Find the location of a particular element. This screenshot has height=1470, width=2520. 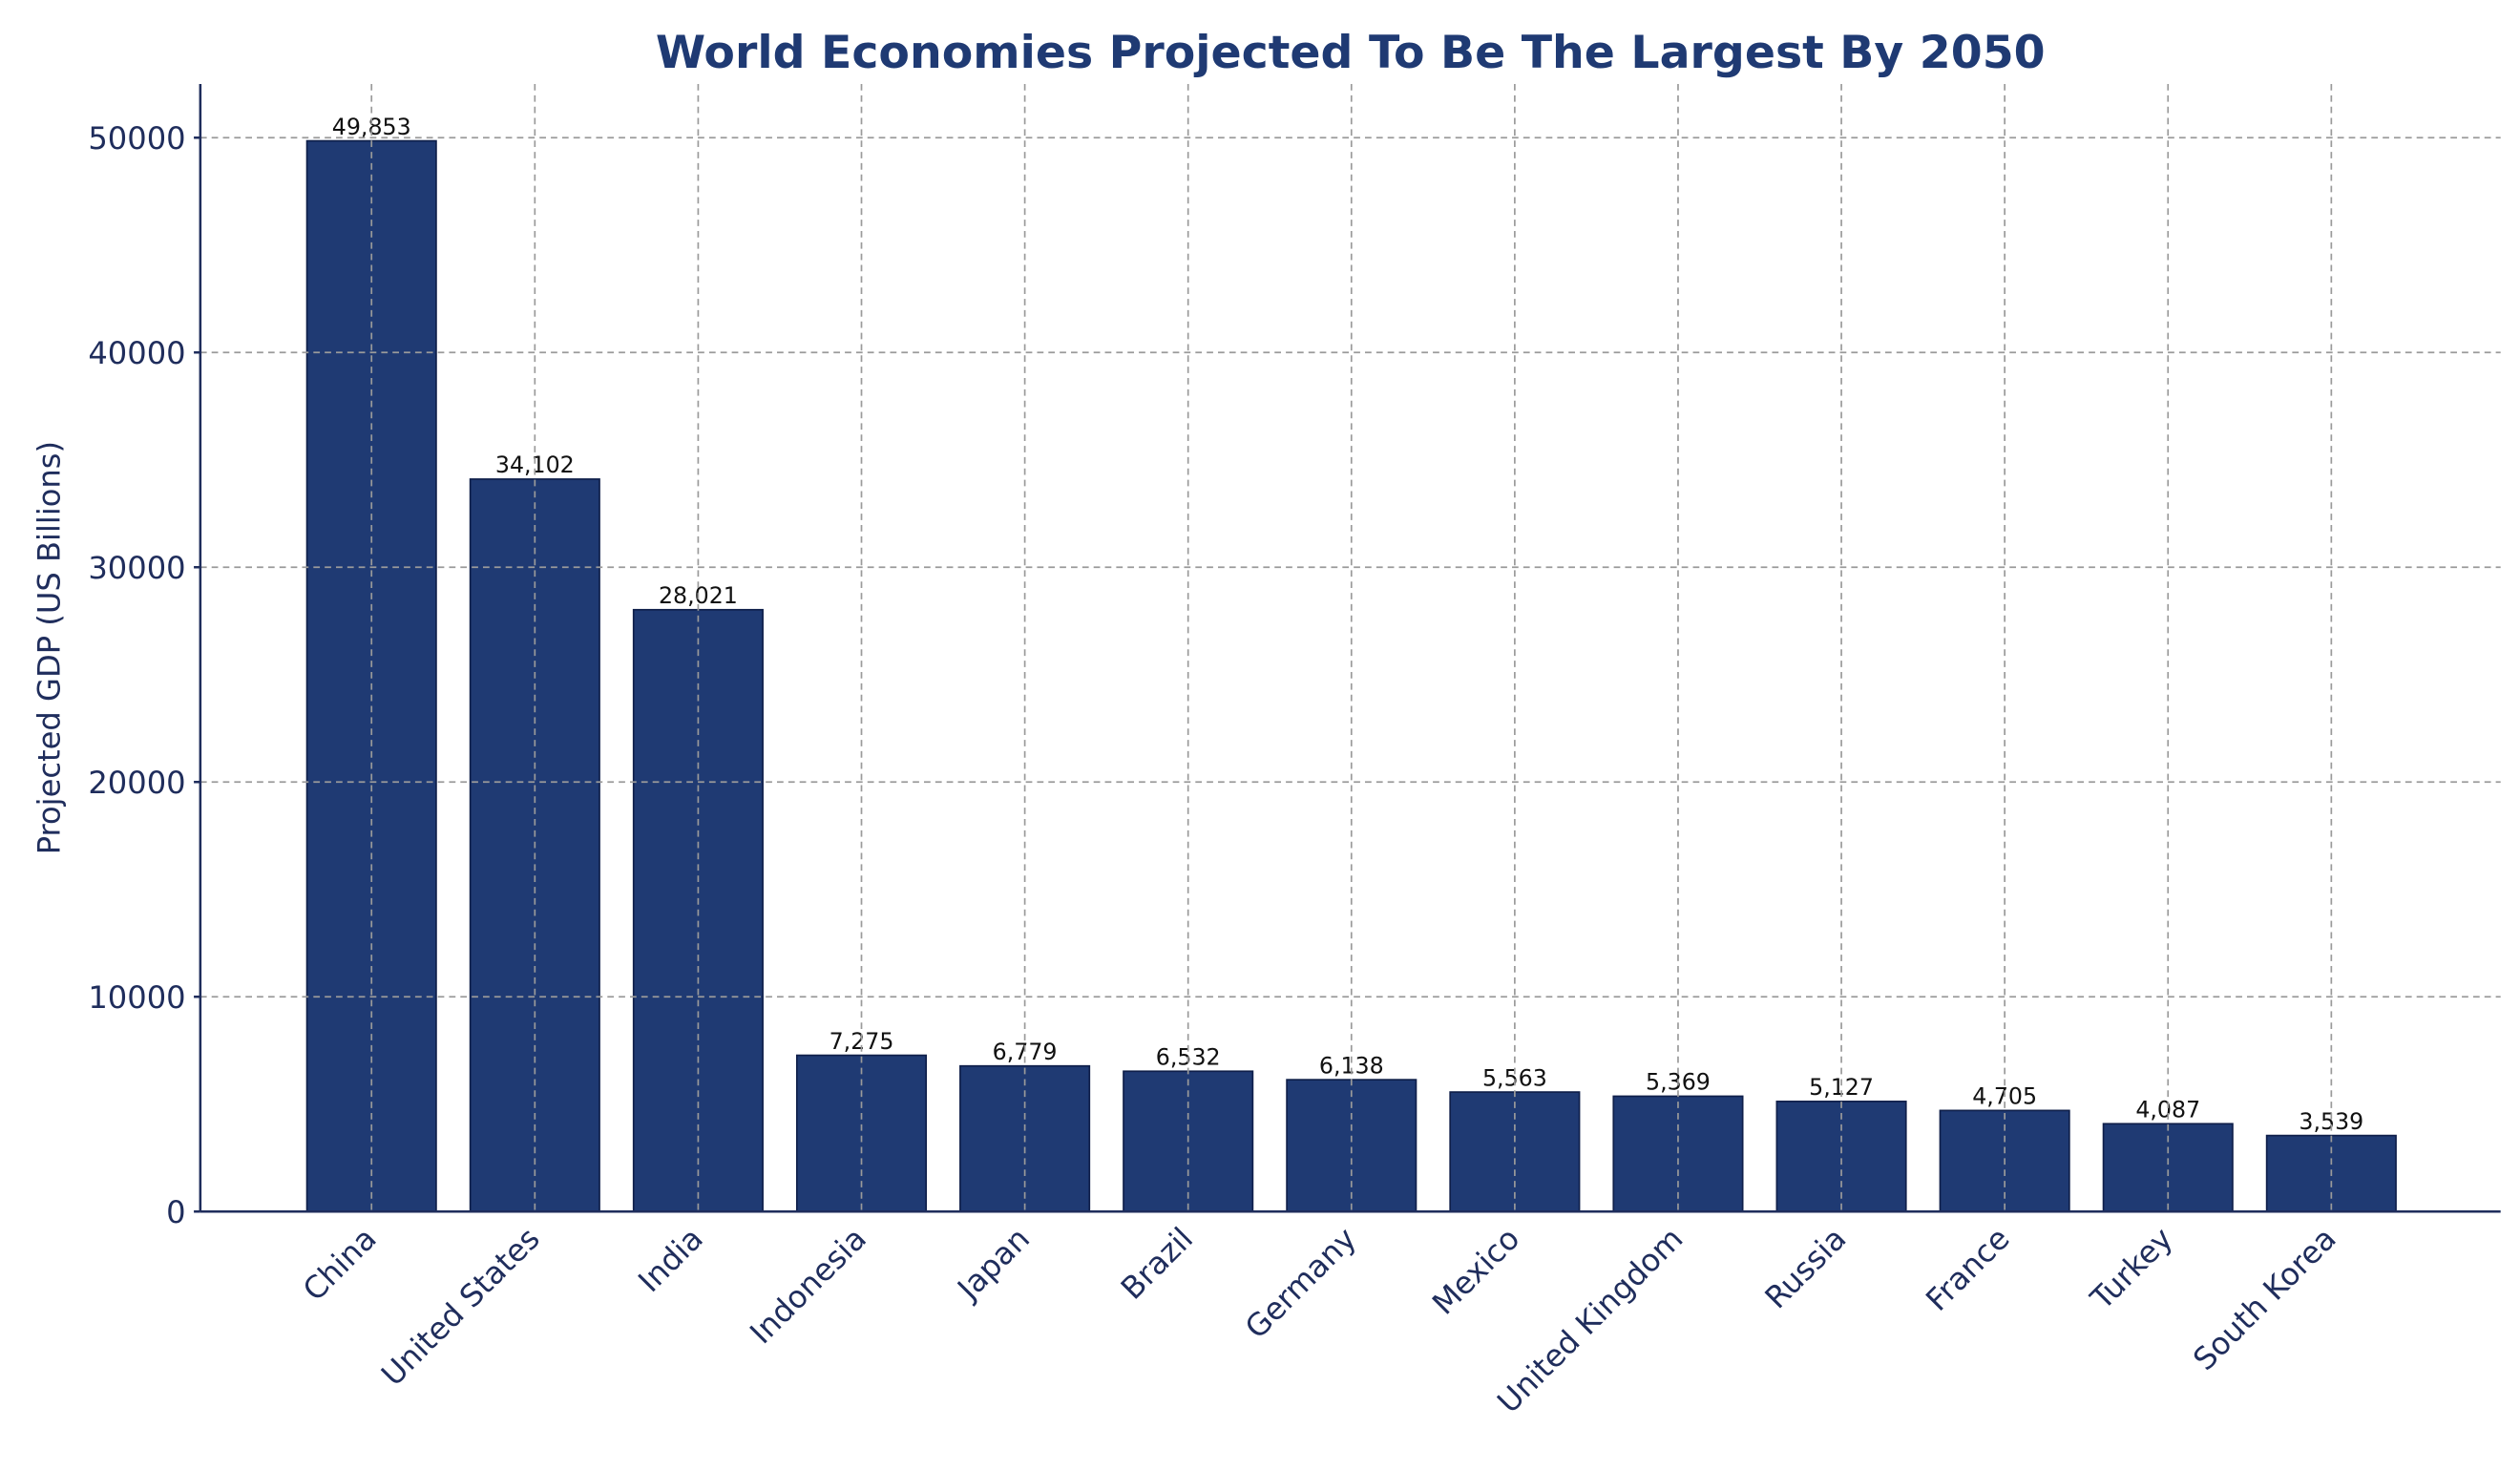

x-tick-label: Russia is located at coordinates (1806, 1267).